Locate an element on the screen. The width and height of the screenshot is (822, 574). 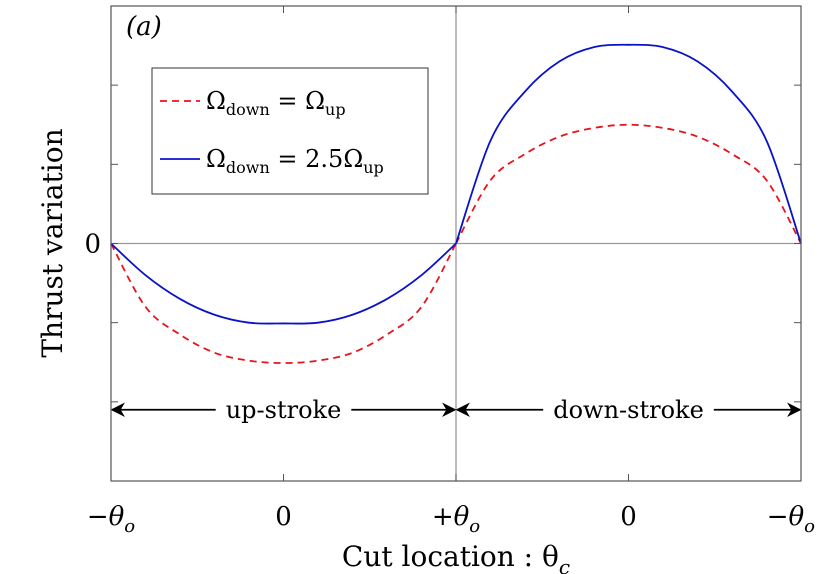
legend-label-2: Ωdown = 2.5Ωup is located at coordinates (295, 161).